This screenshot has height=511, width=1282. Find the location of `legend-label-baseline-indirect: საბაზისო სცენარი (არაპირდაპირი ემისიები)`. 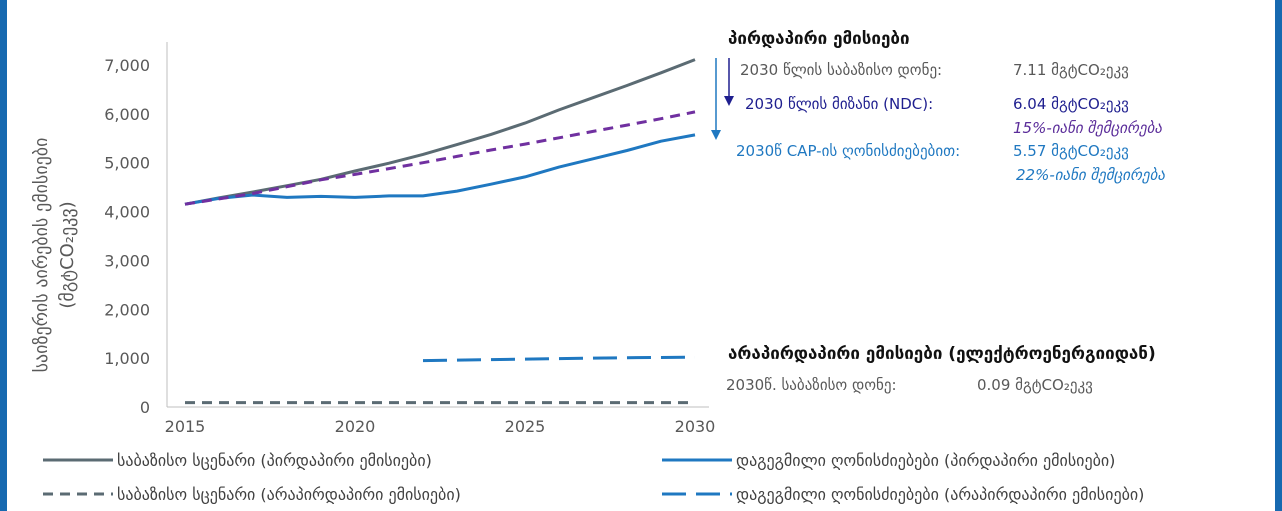

legend-label-baseline-indirect: საბაზისო სცენარი (არაპირდაპირი ემისიები) is located at coordinates (289, 494).